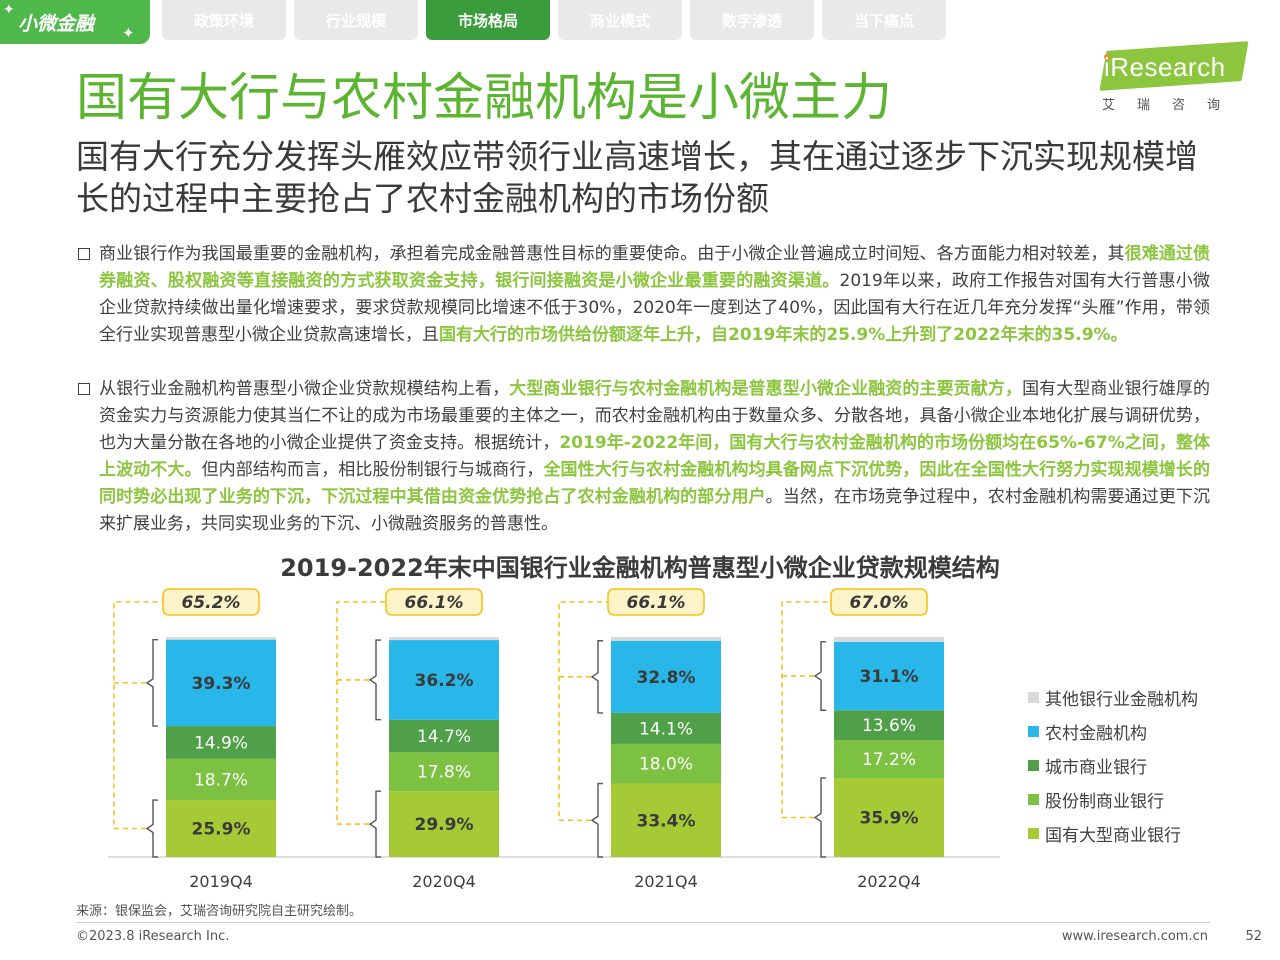  What do you see at coordinates (1253, 936) in the screenshot?
I see `page-number: 52` at bounding box center [1253, 936].